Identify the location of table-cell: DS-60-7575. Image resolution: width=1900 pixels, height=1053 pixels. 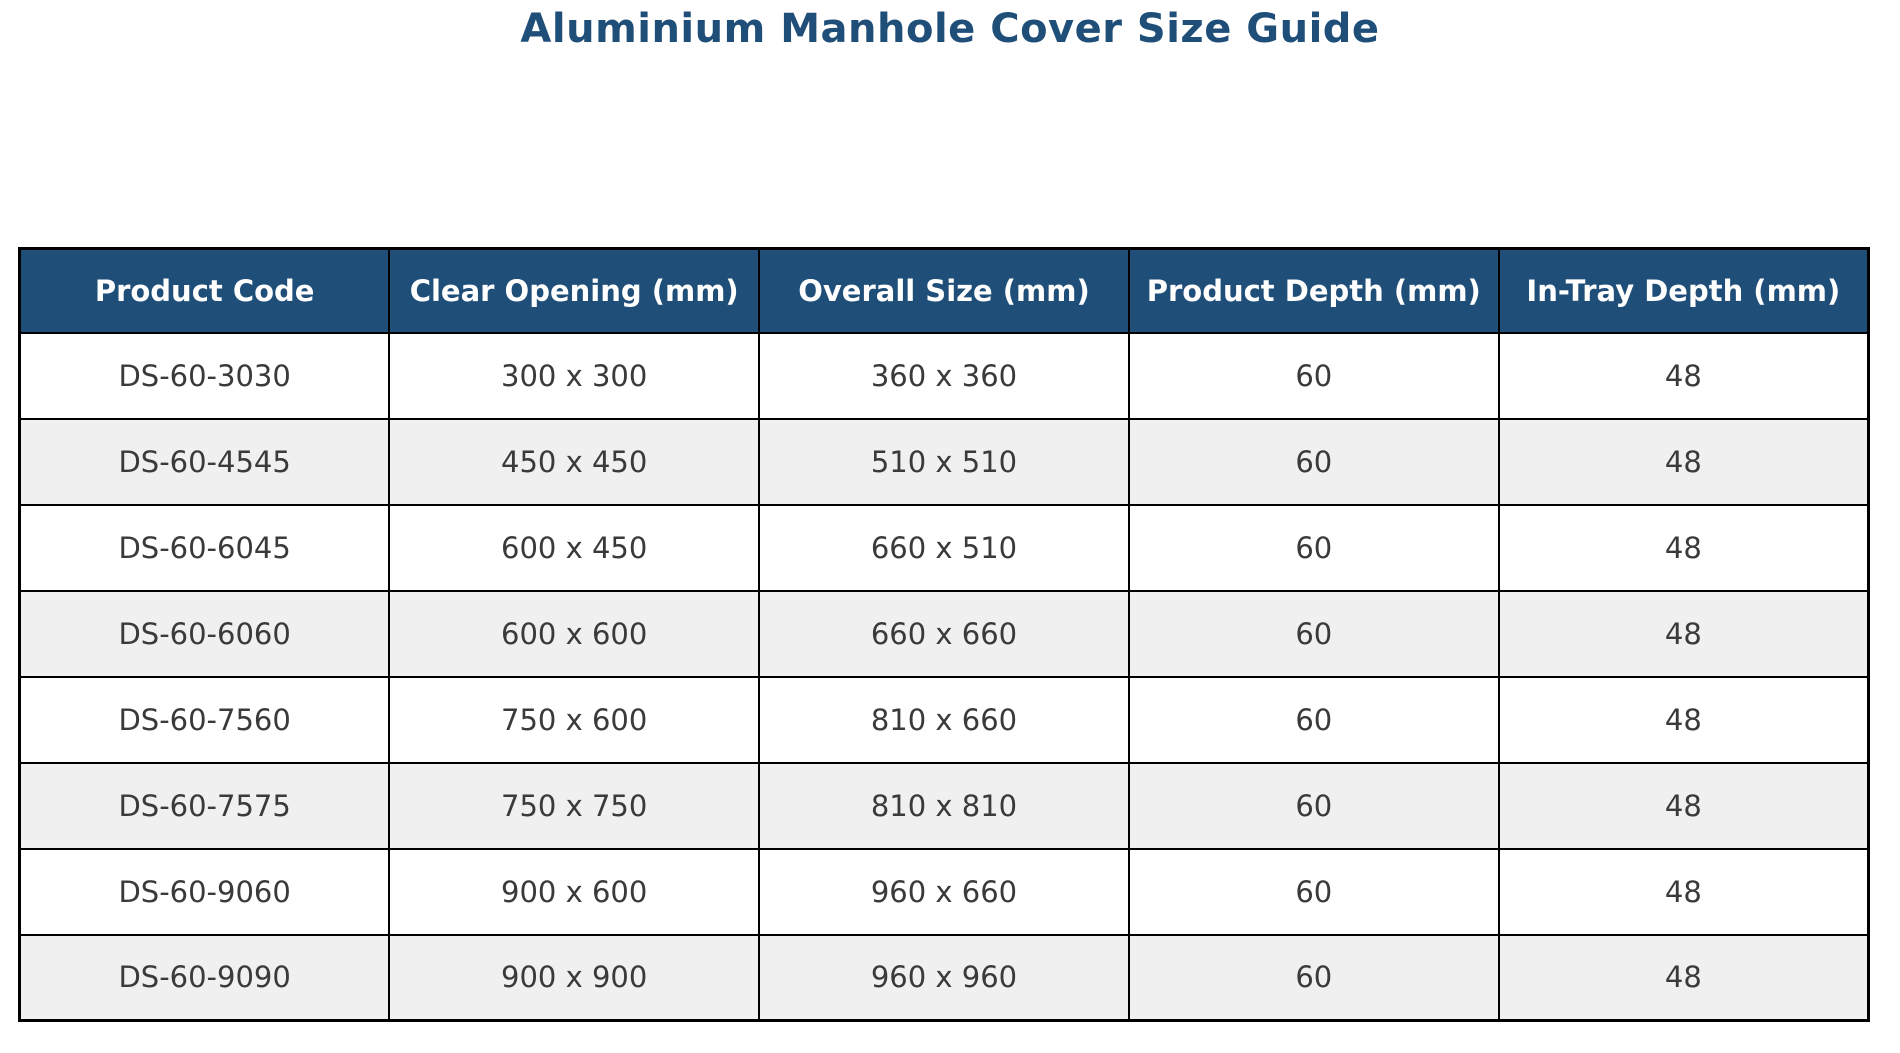
(204, 805).